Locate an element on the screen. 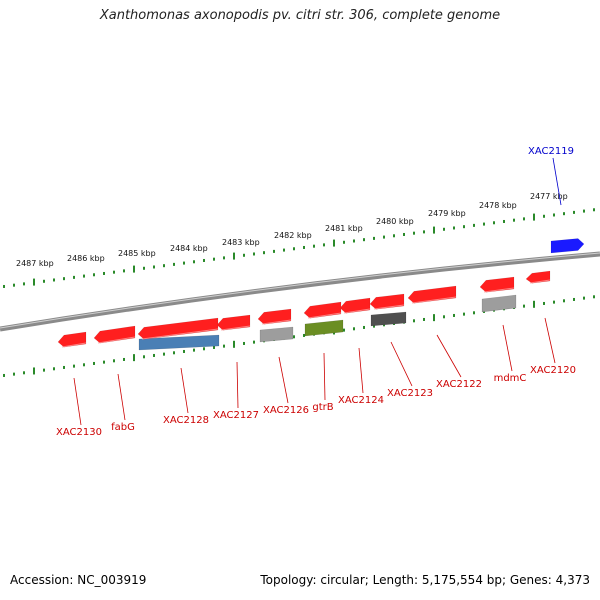  scale-label: 2484 kbp is located at coordinates (189, 248).